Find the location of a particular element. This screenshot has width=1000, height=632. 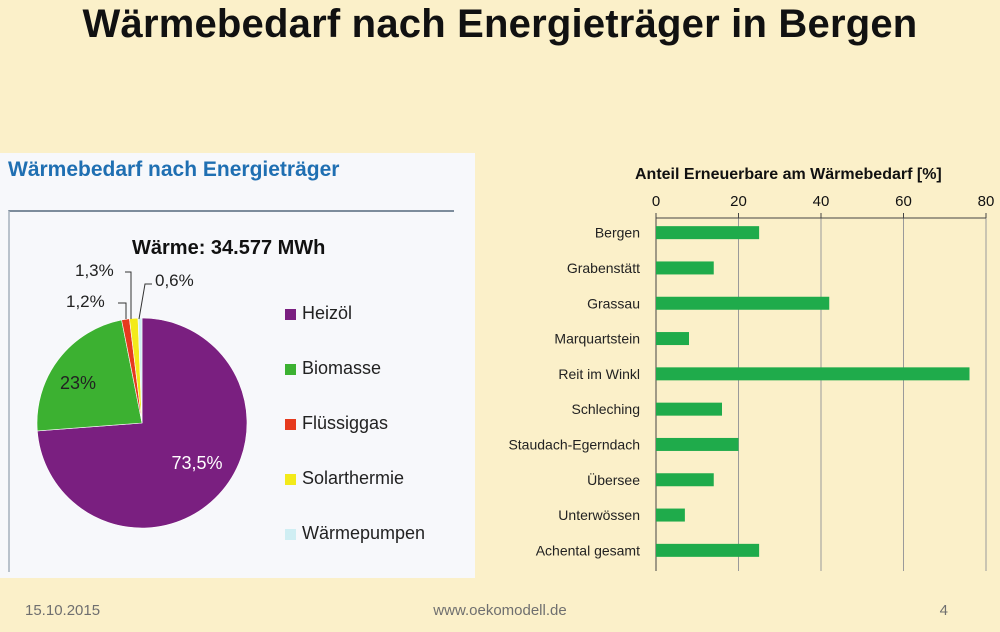

legend-label-waermepumpen: Wärmepumpen is located at coordinates (363, 533).